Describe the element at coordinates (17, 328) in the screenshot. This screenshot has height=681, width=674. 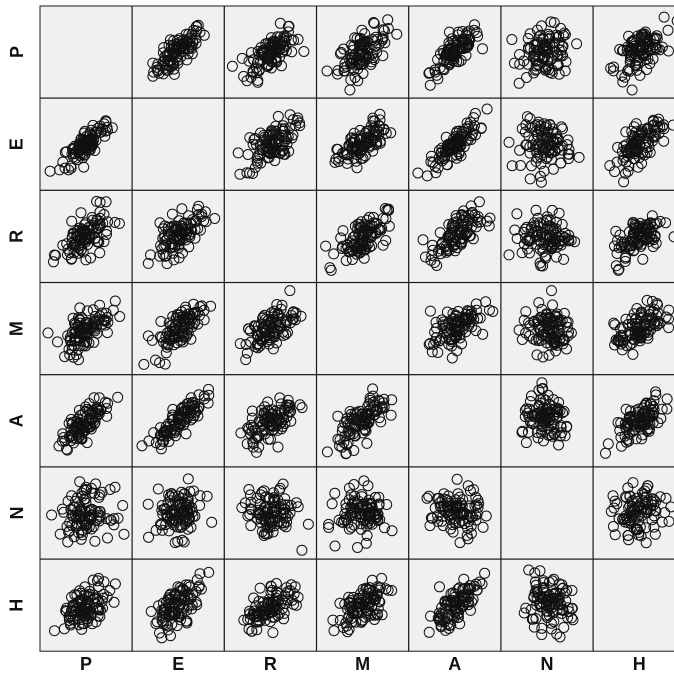
I see `row-label-m: M` at that location.